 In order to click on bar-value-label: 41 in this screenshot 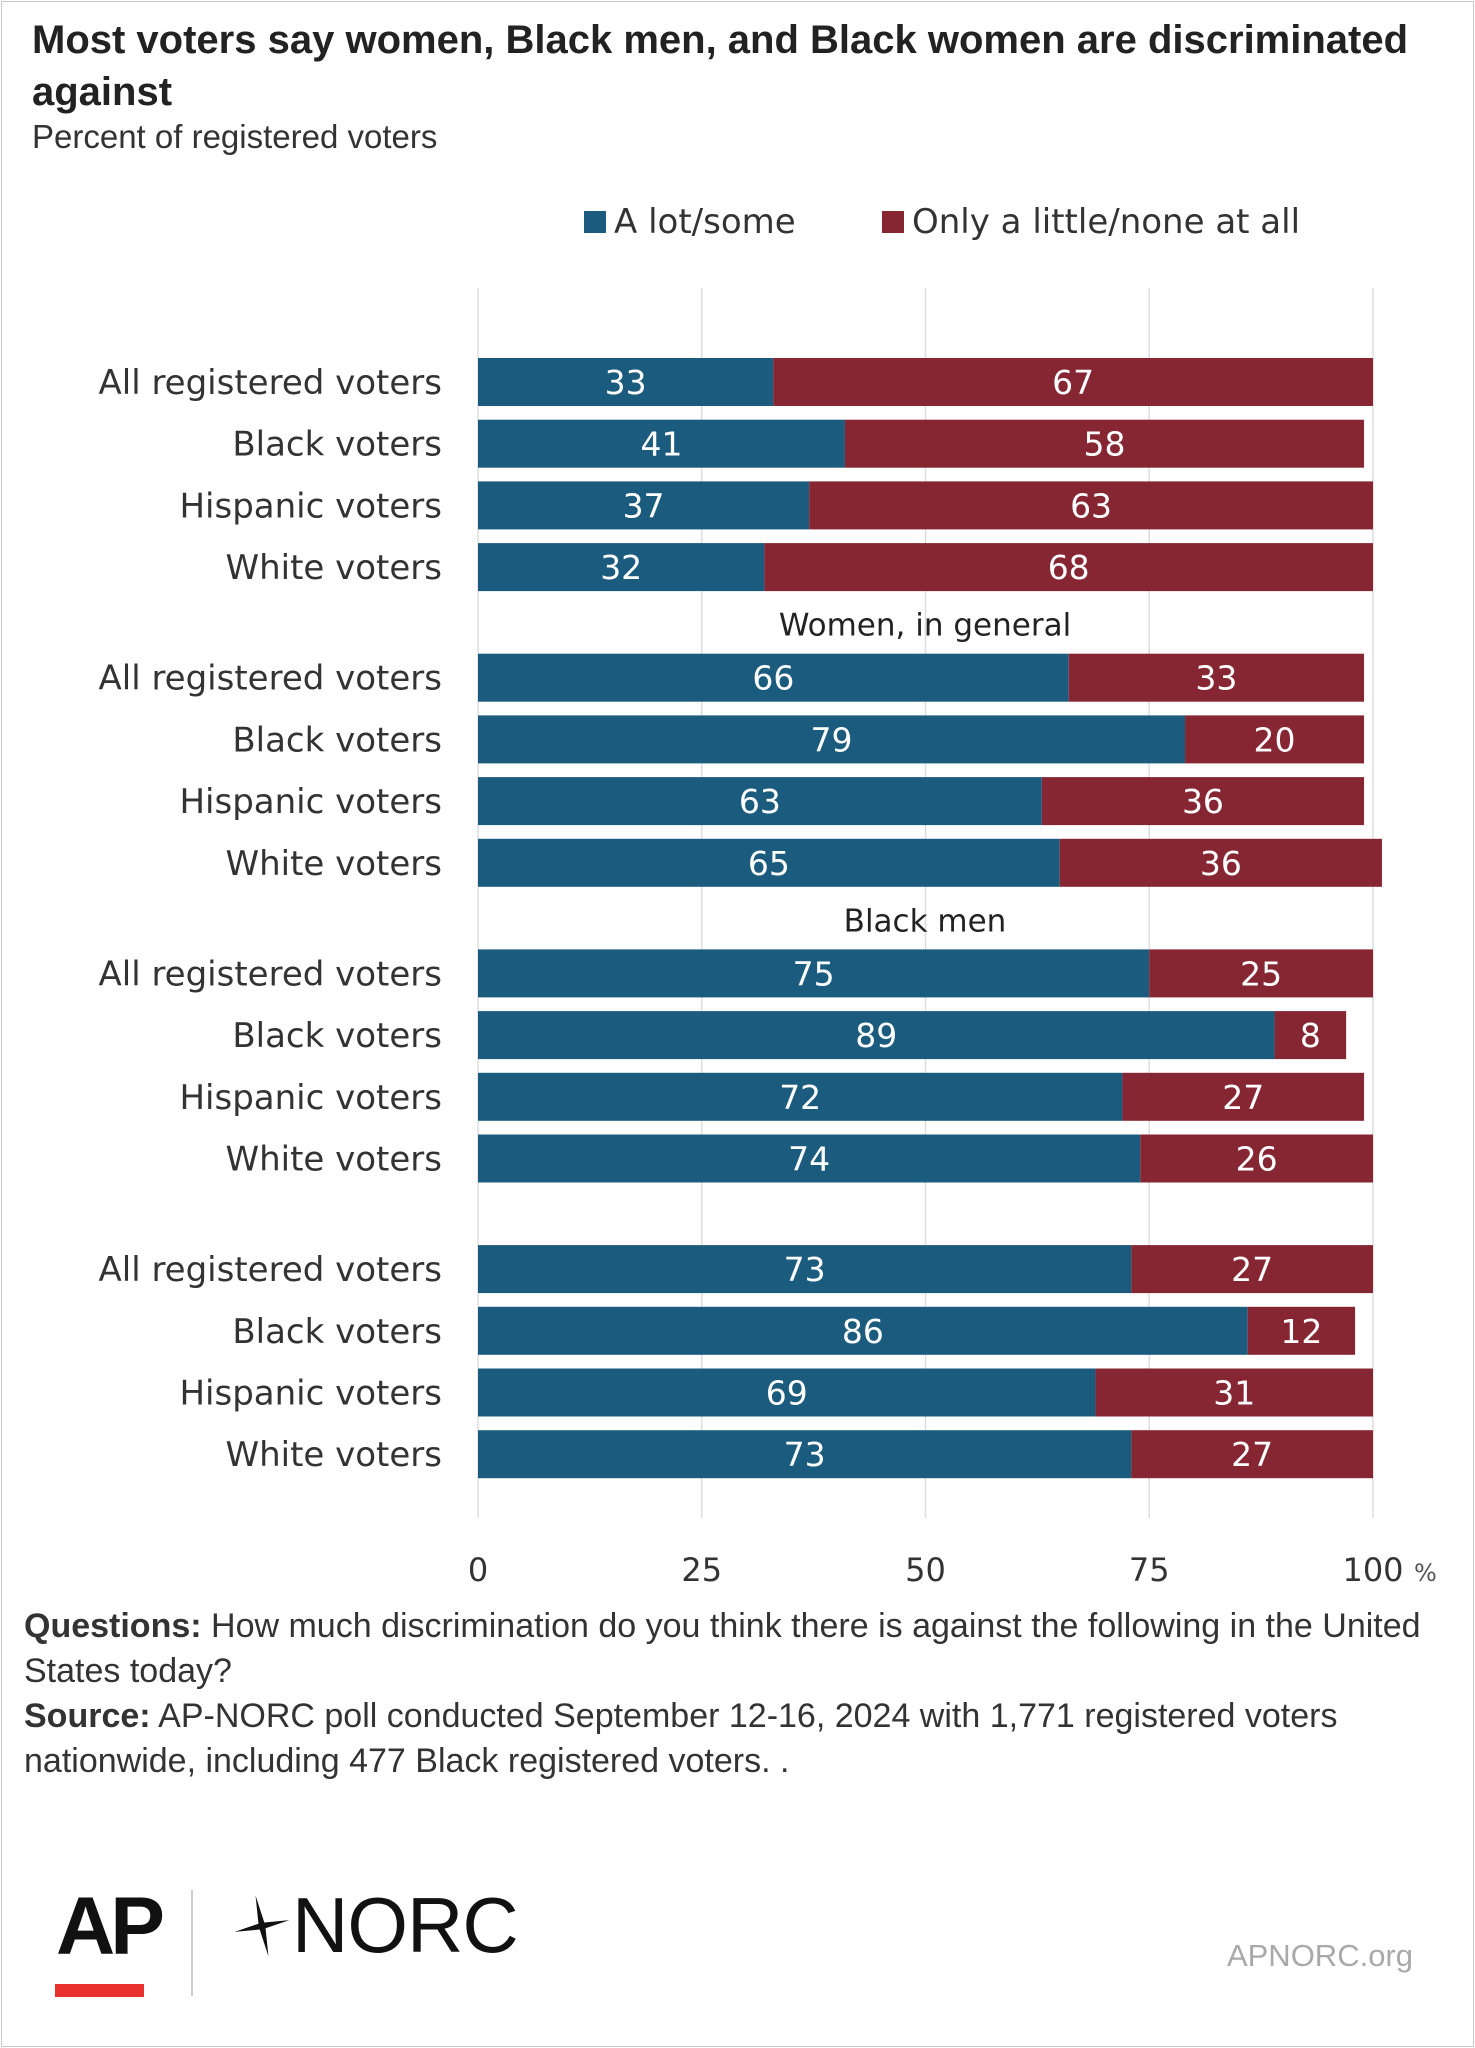, I will do `click(661, 444)`.